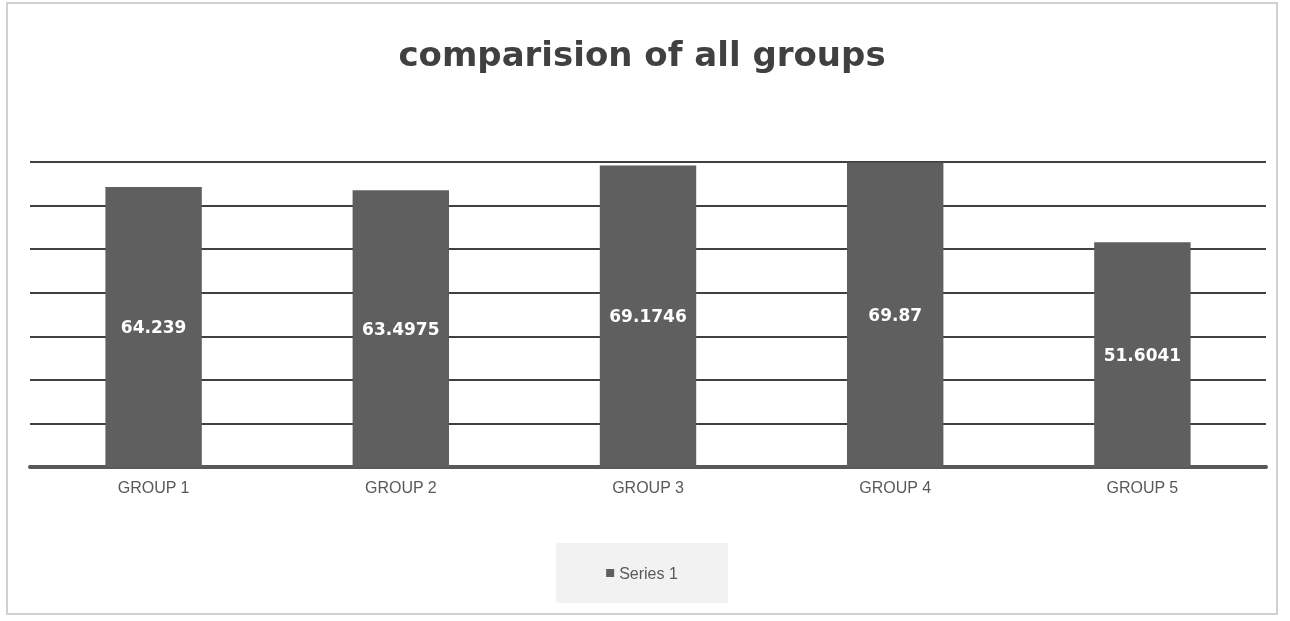 The width and height of the screenshot is (1290, 621). I want to click on legend-label: Series 1, so click(648, 573).